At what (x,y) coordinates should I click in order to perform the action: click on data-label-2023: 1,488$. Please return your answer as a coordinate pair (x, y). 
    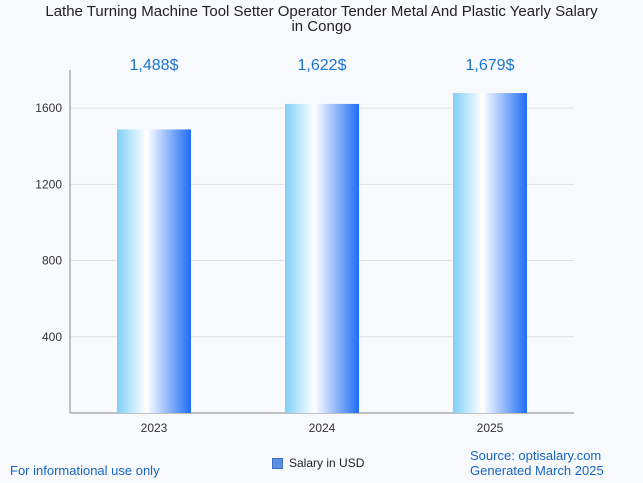
    Looking at the image, I should click on (154, 65).